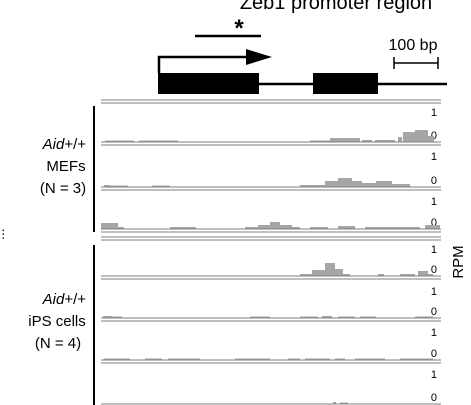  I want to click on mef-genotype: Aid, so click(53, 144).